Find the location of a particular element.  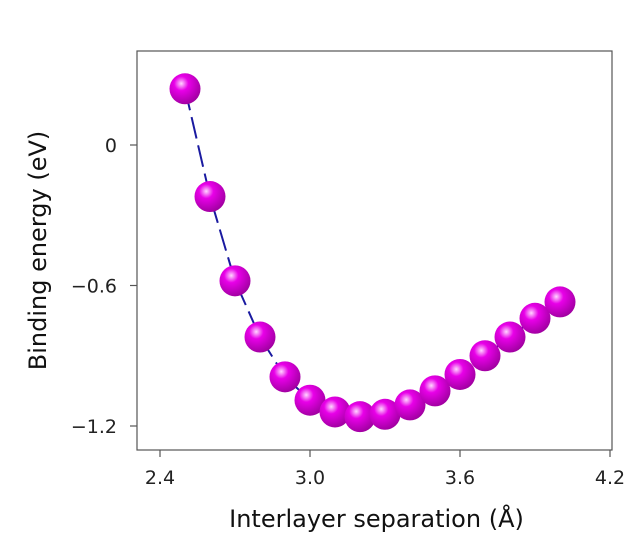

y-axis-label: Binding energy (eV) is located at coordinates (38, 250).